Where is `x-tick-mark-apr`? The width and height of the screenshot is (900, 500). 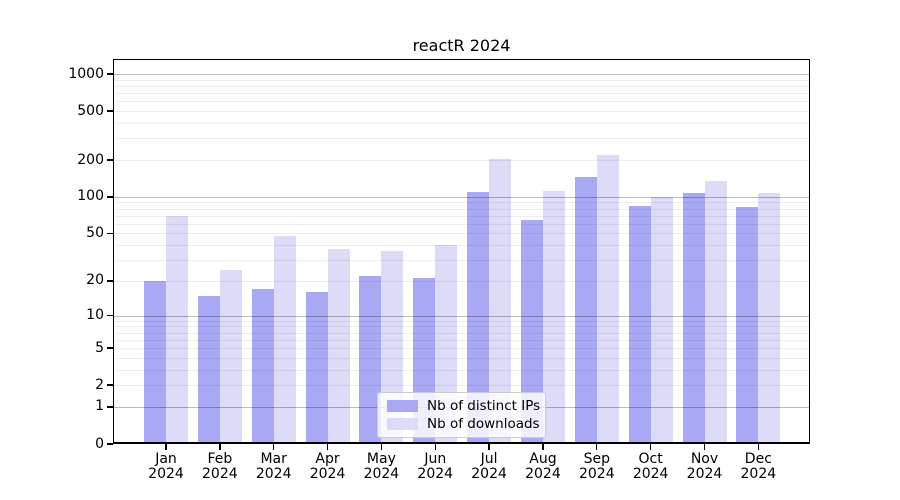 x-tick-mark-apr is located at coordinates (327, 447).